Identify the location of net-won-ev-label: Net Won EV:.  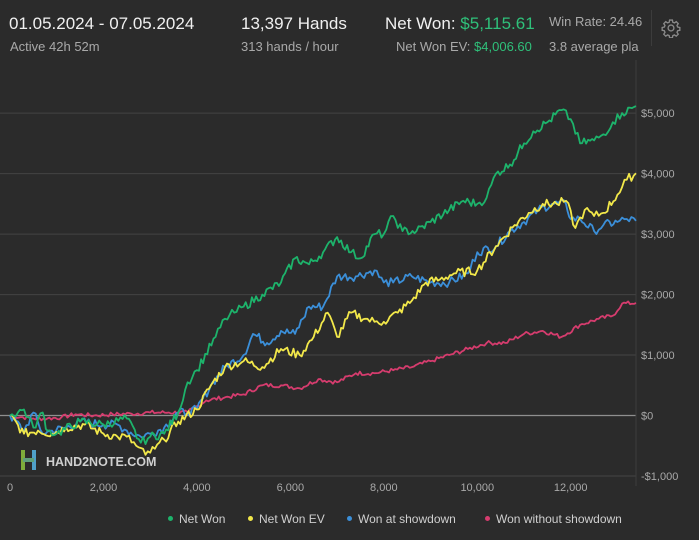
(433, 46).